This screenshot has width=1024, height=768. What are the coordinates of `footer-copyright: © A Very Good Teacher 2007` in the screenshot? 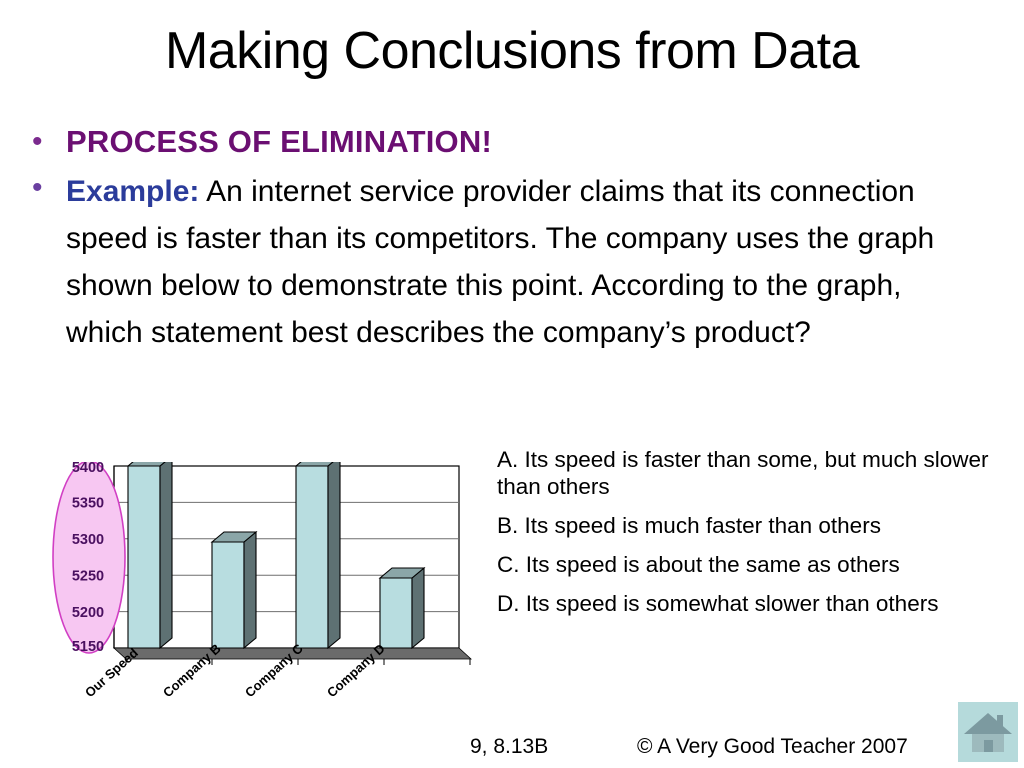 It's located at (772, 746).